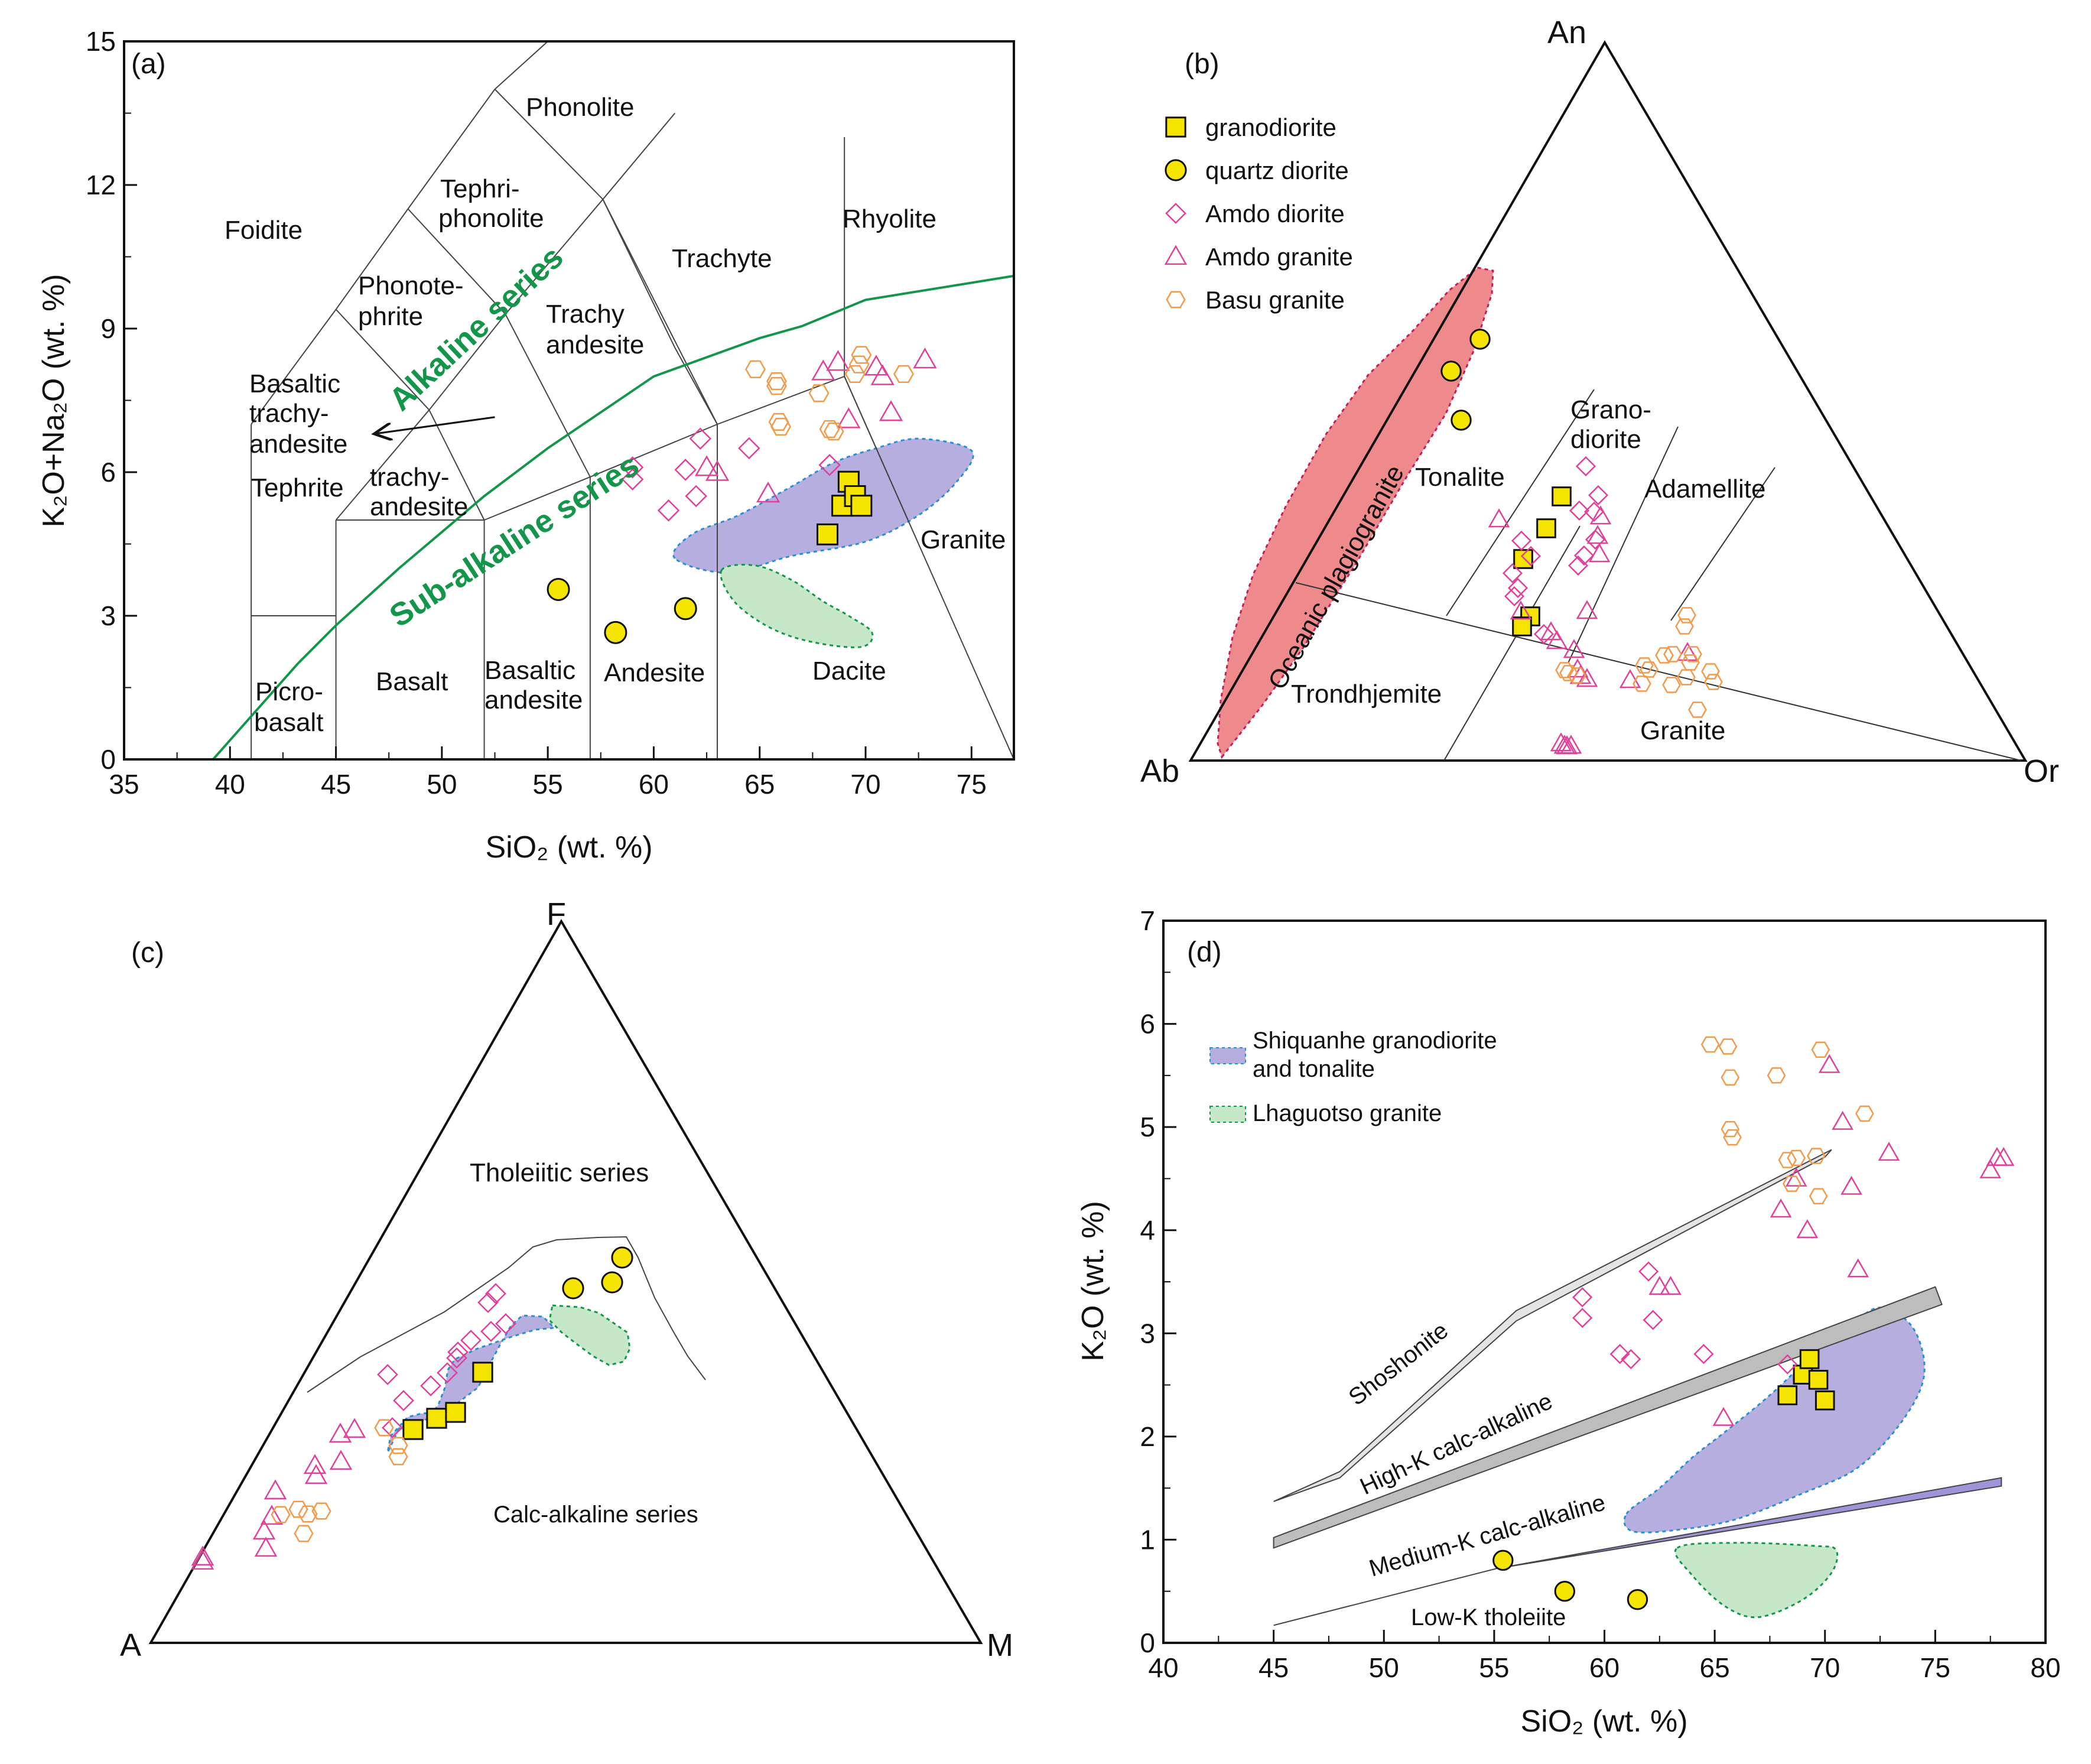 The width and height of the screenshot is (2091, 1764). Describe the element at coordinates (409, 477) in the screenshot. I see `label-trachybasalt-1: trachy-` at that location.